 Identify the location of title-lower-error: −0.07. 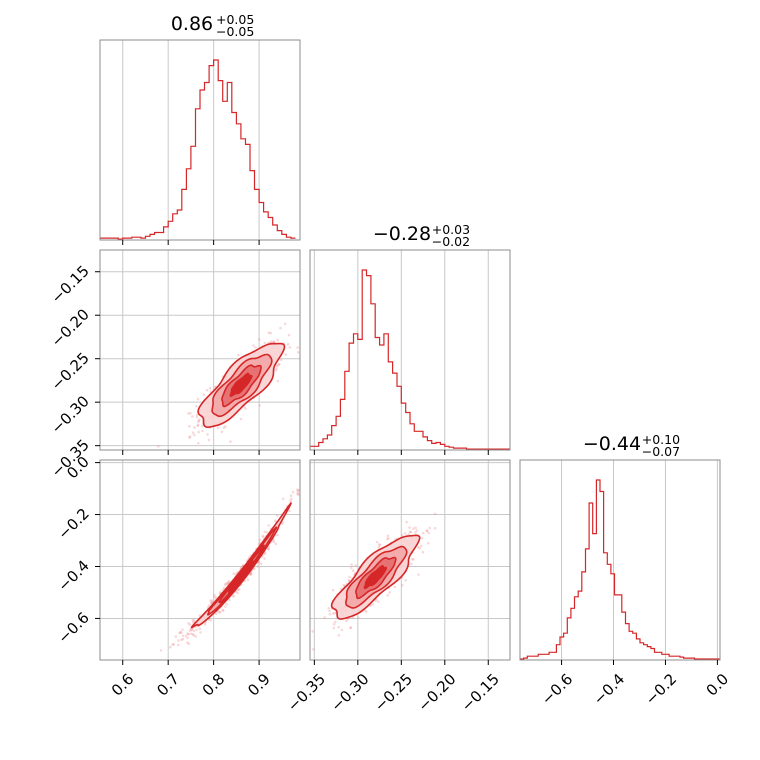
(661, 451).